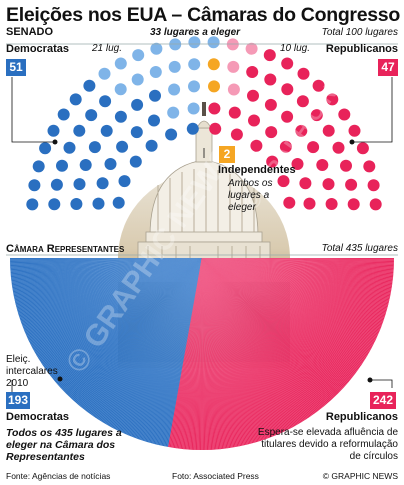  I want to click on senate-ind-badge: 2, so click(227, 154).